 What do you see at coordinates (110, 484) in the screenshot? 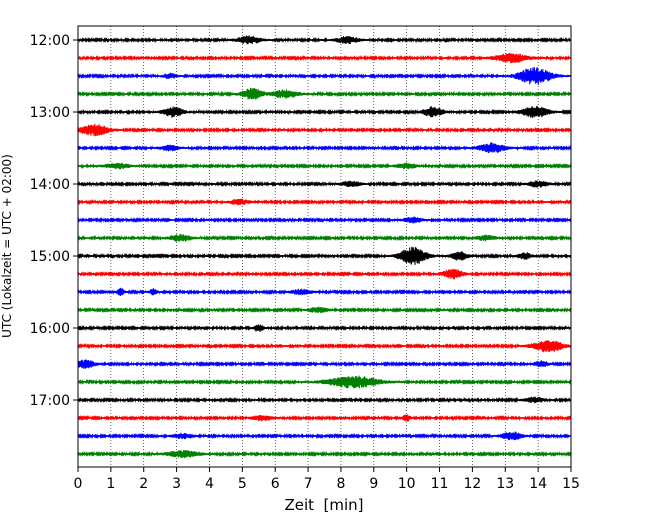
I see `x-tick-label: 1` at bounding box center [110, 484].